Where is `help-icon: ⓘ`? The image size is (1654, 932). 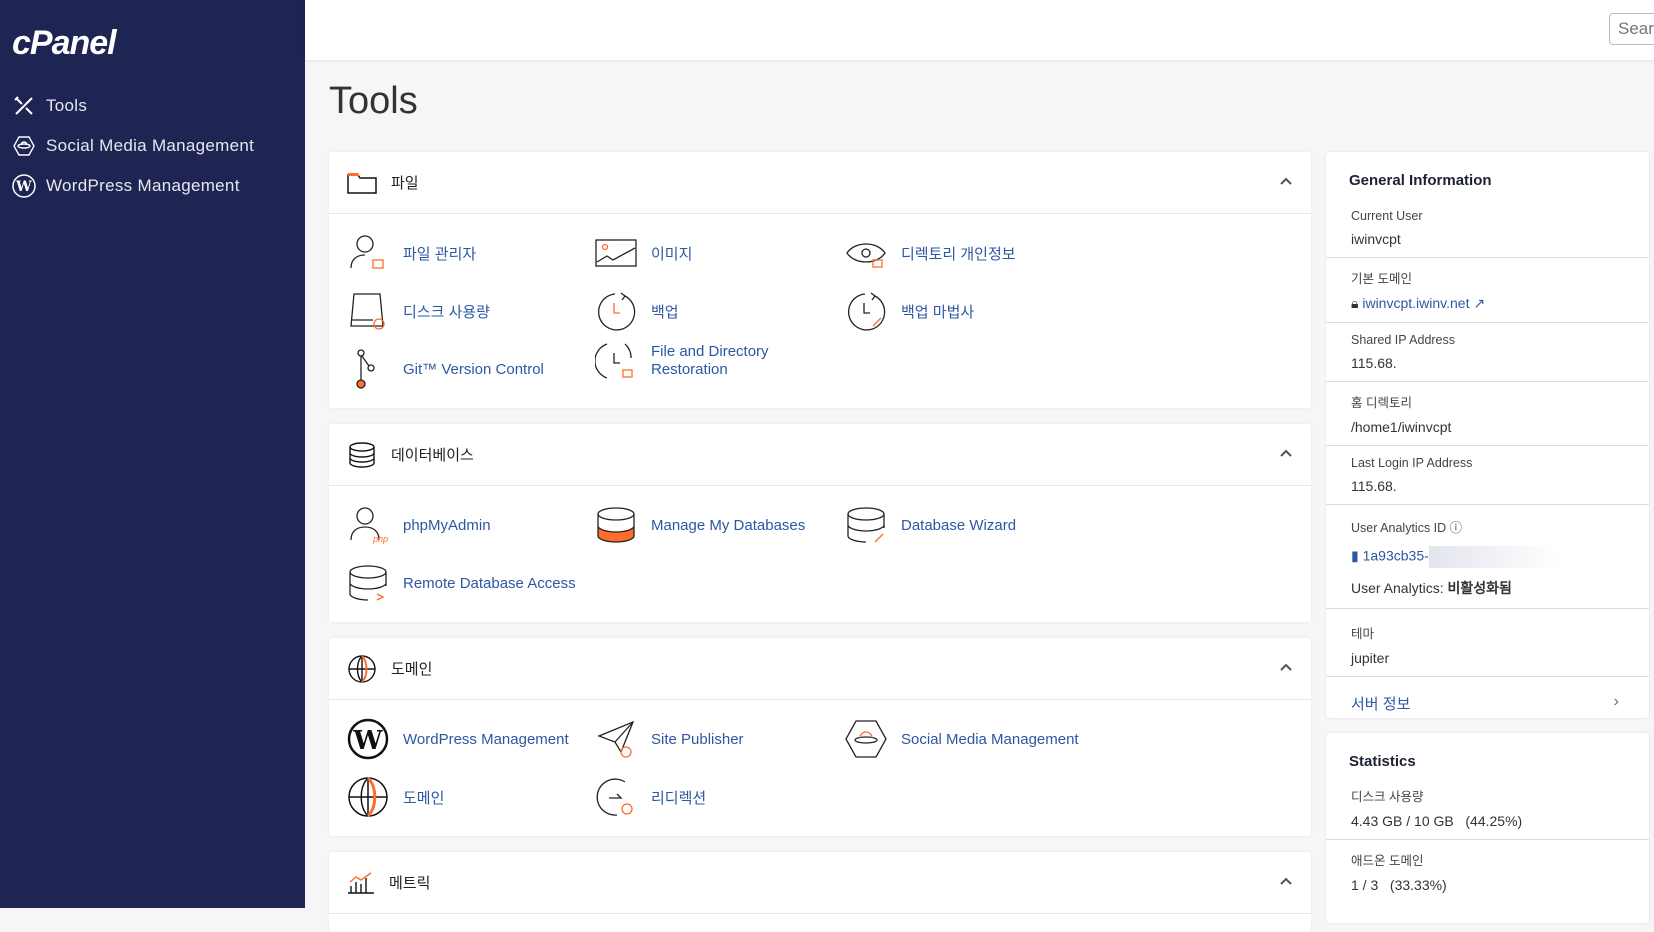
help-icon: ⓘ is located at coordinates (1456, 528).